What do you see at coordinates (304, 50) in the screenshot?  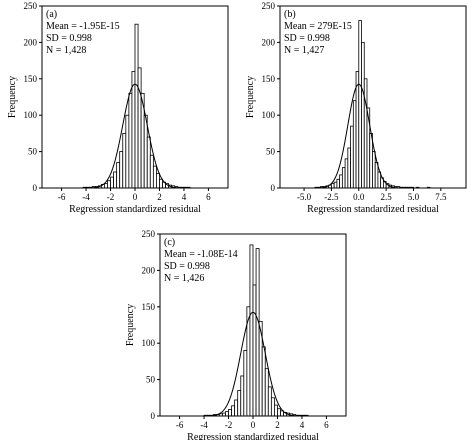 I see `stat-line: N = 1,427` at bounding box center [304, 50].